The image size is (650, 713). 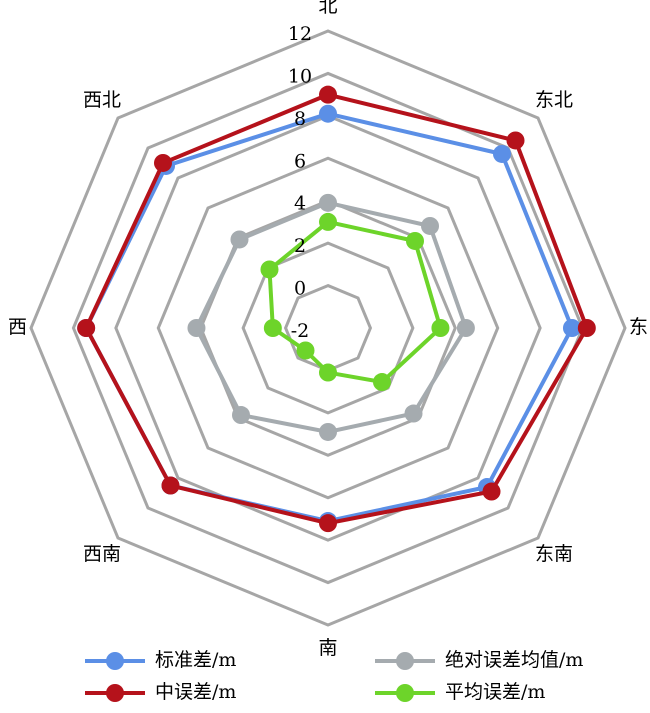 I want to click on r-tick-label: 2, so click(x=300, y=246).